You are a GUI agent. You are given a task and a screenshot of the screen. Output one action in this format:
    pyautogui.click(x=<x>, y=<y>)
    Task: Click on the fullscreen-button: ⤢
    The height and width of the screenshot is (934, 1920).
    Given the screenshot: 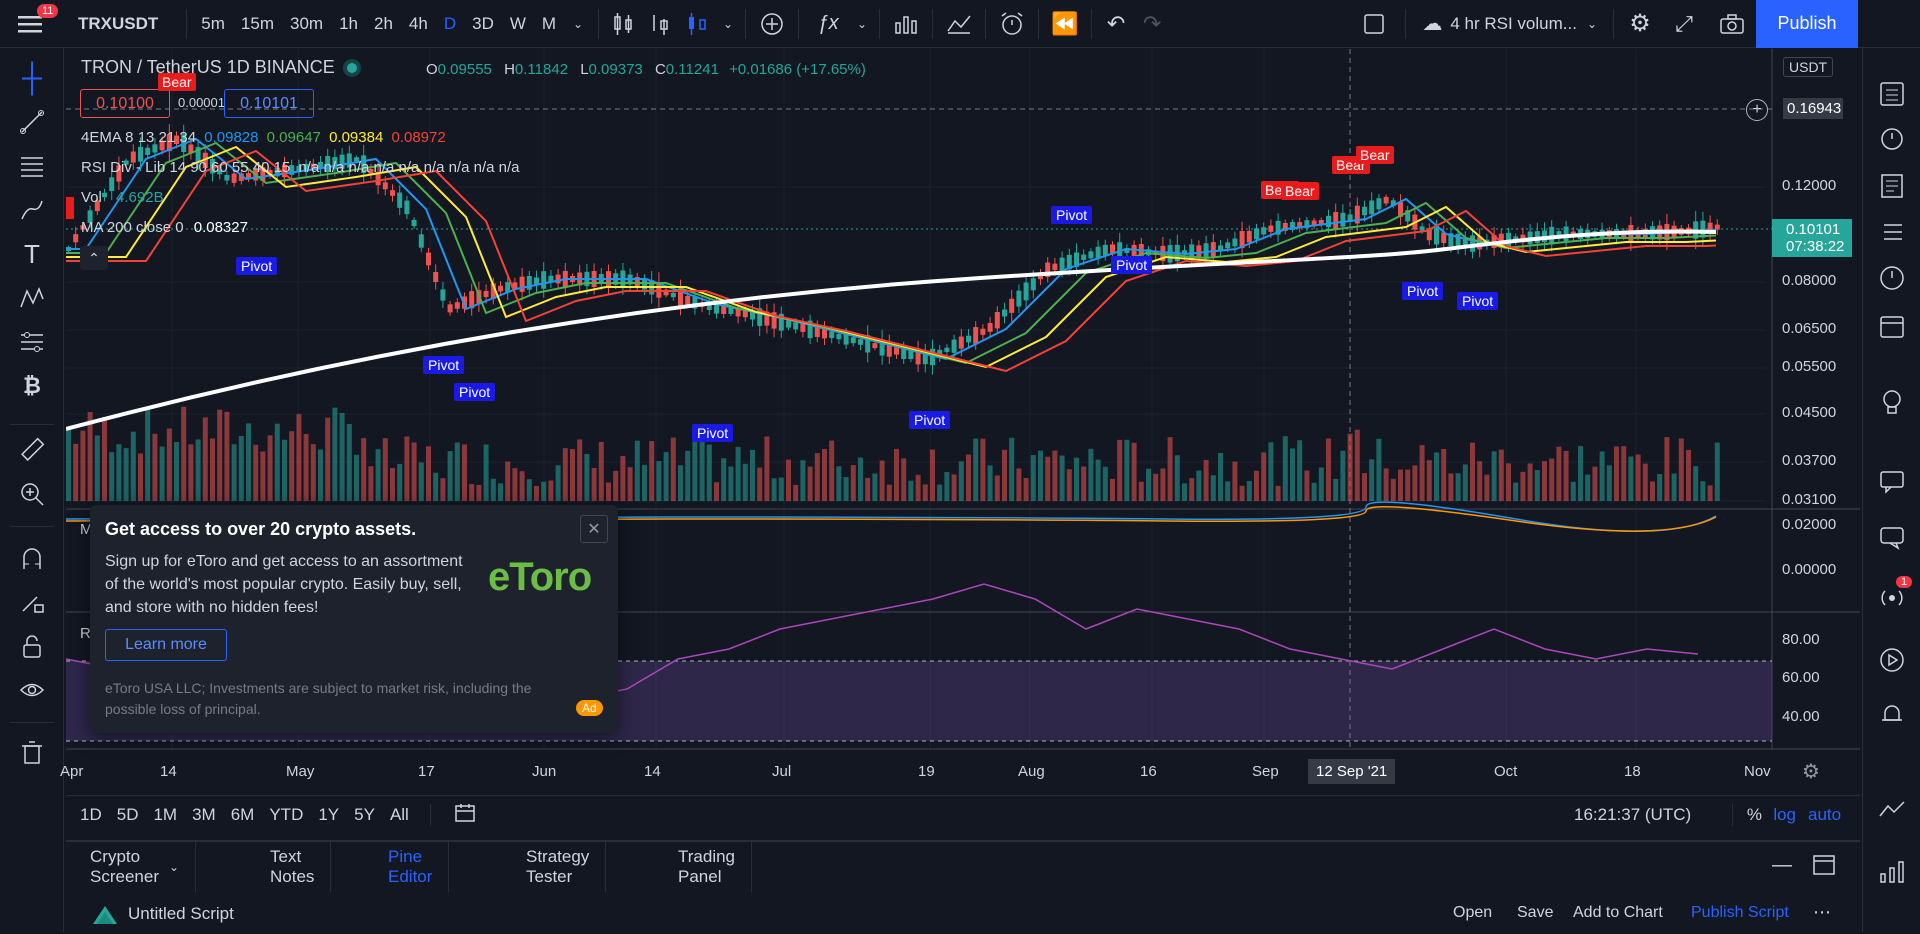 What is the action you would take?
    pyautogui.click(x=1684, y=24)
    